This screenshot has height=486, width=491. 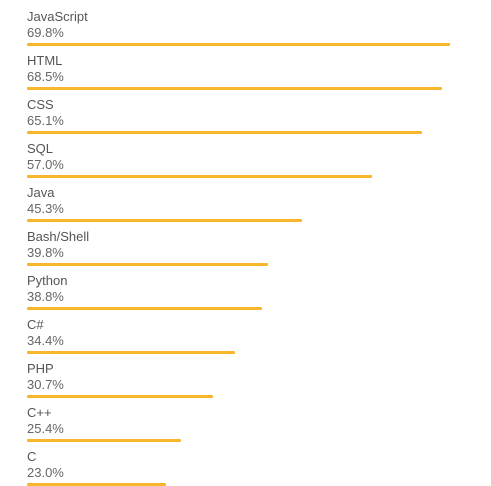 I want to click on bar-value-label: 57.0%, so click(x=45, y=164).